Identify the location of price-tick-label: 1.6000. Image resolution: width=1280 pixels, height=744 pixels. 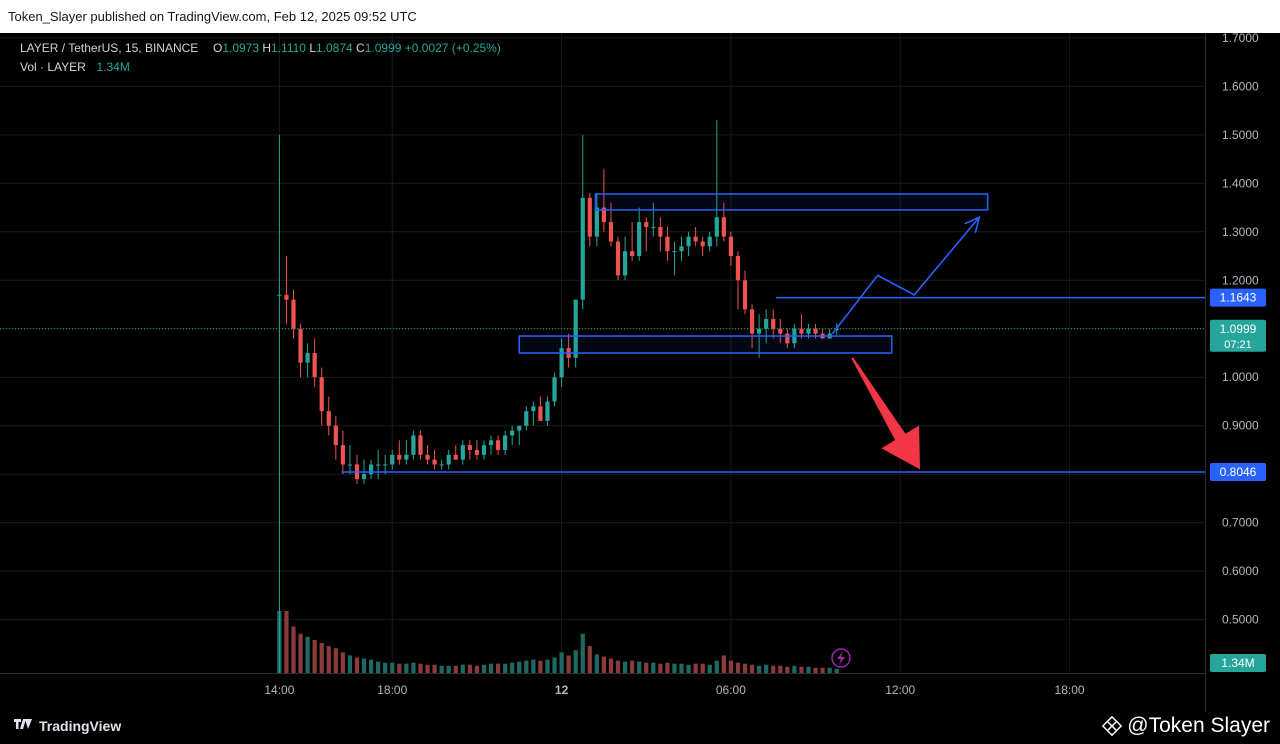
(1240, 86).